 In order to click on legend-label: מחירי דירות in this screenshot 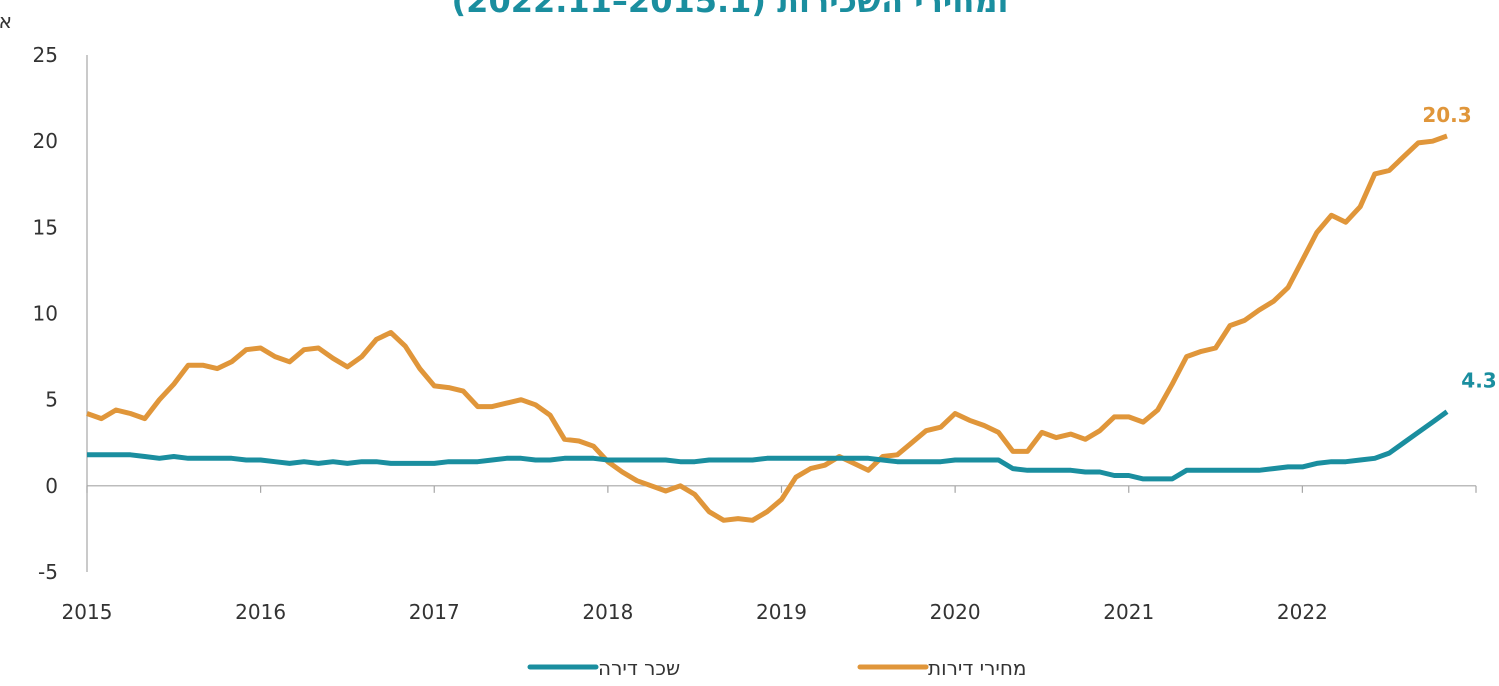, I will do `click(977, 668)`.